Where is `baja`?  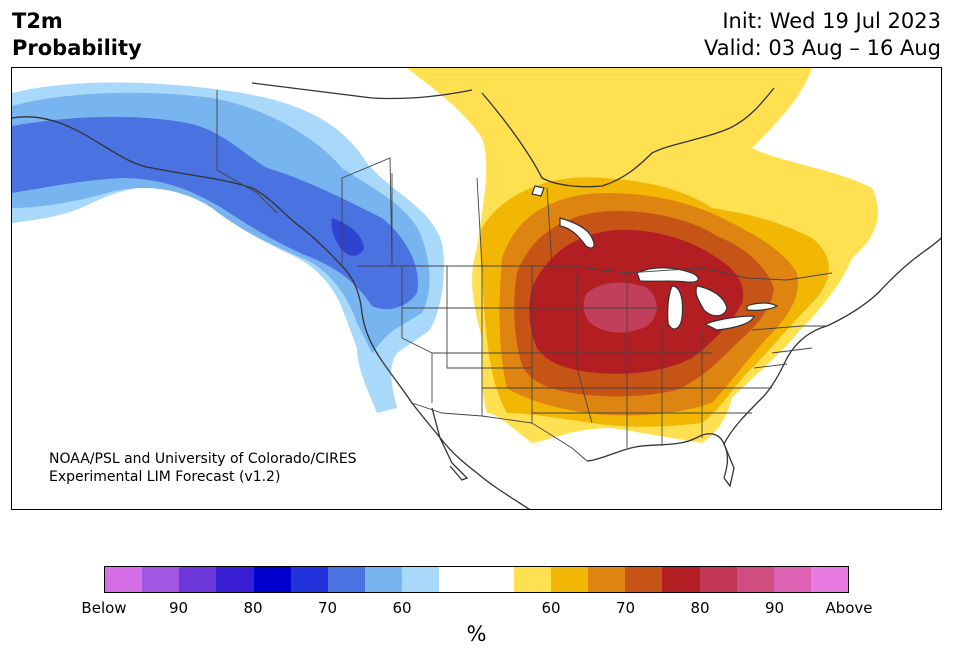 baja is located at coordinates (450, 444).